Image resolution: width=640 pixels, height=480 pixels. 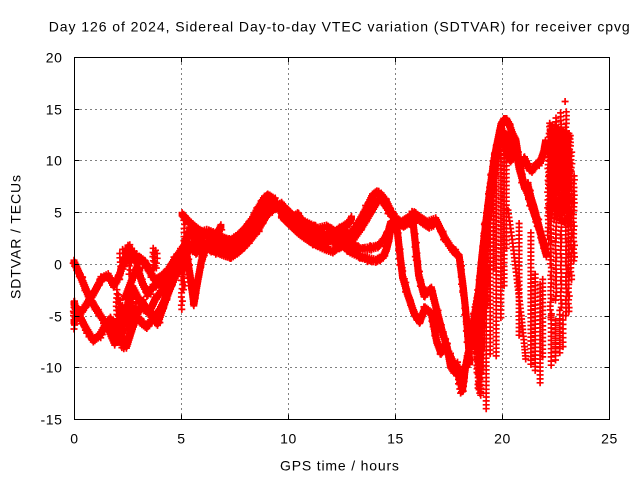 What do you see at coordinates (340, 465) in the screenshot?
I see `svg-text: GPS time / hours` at bounding box center [340, 465].